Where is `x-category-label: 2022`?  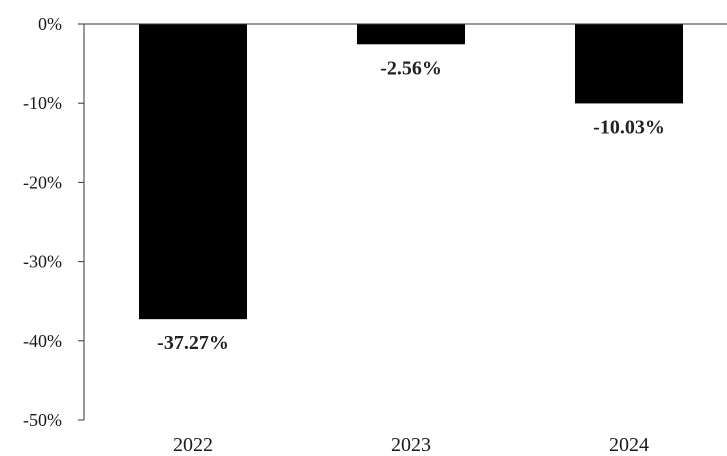 x-category-label: 2022 is located at coordinates (193, 445).